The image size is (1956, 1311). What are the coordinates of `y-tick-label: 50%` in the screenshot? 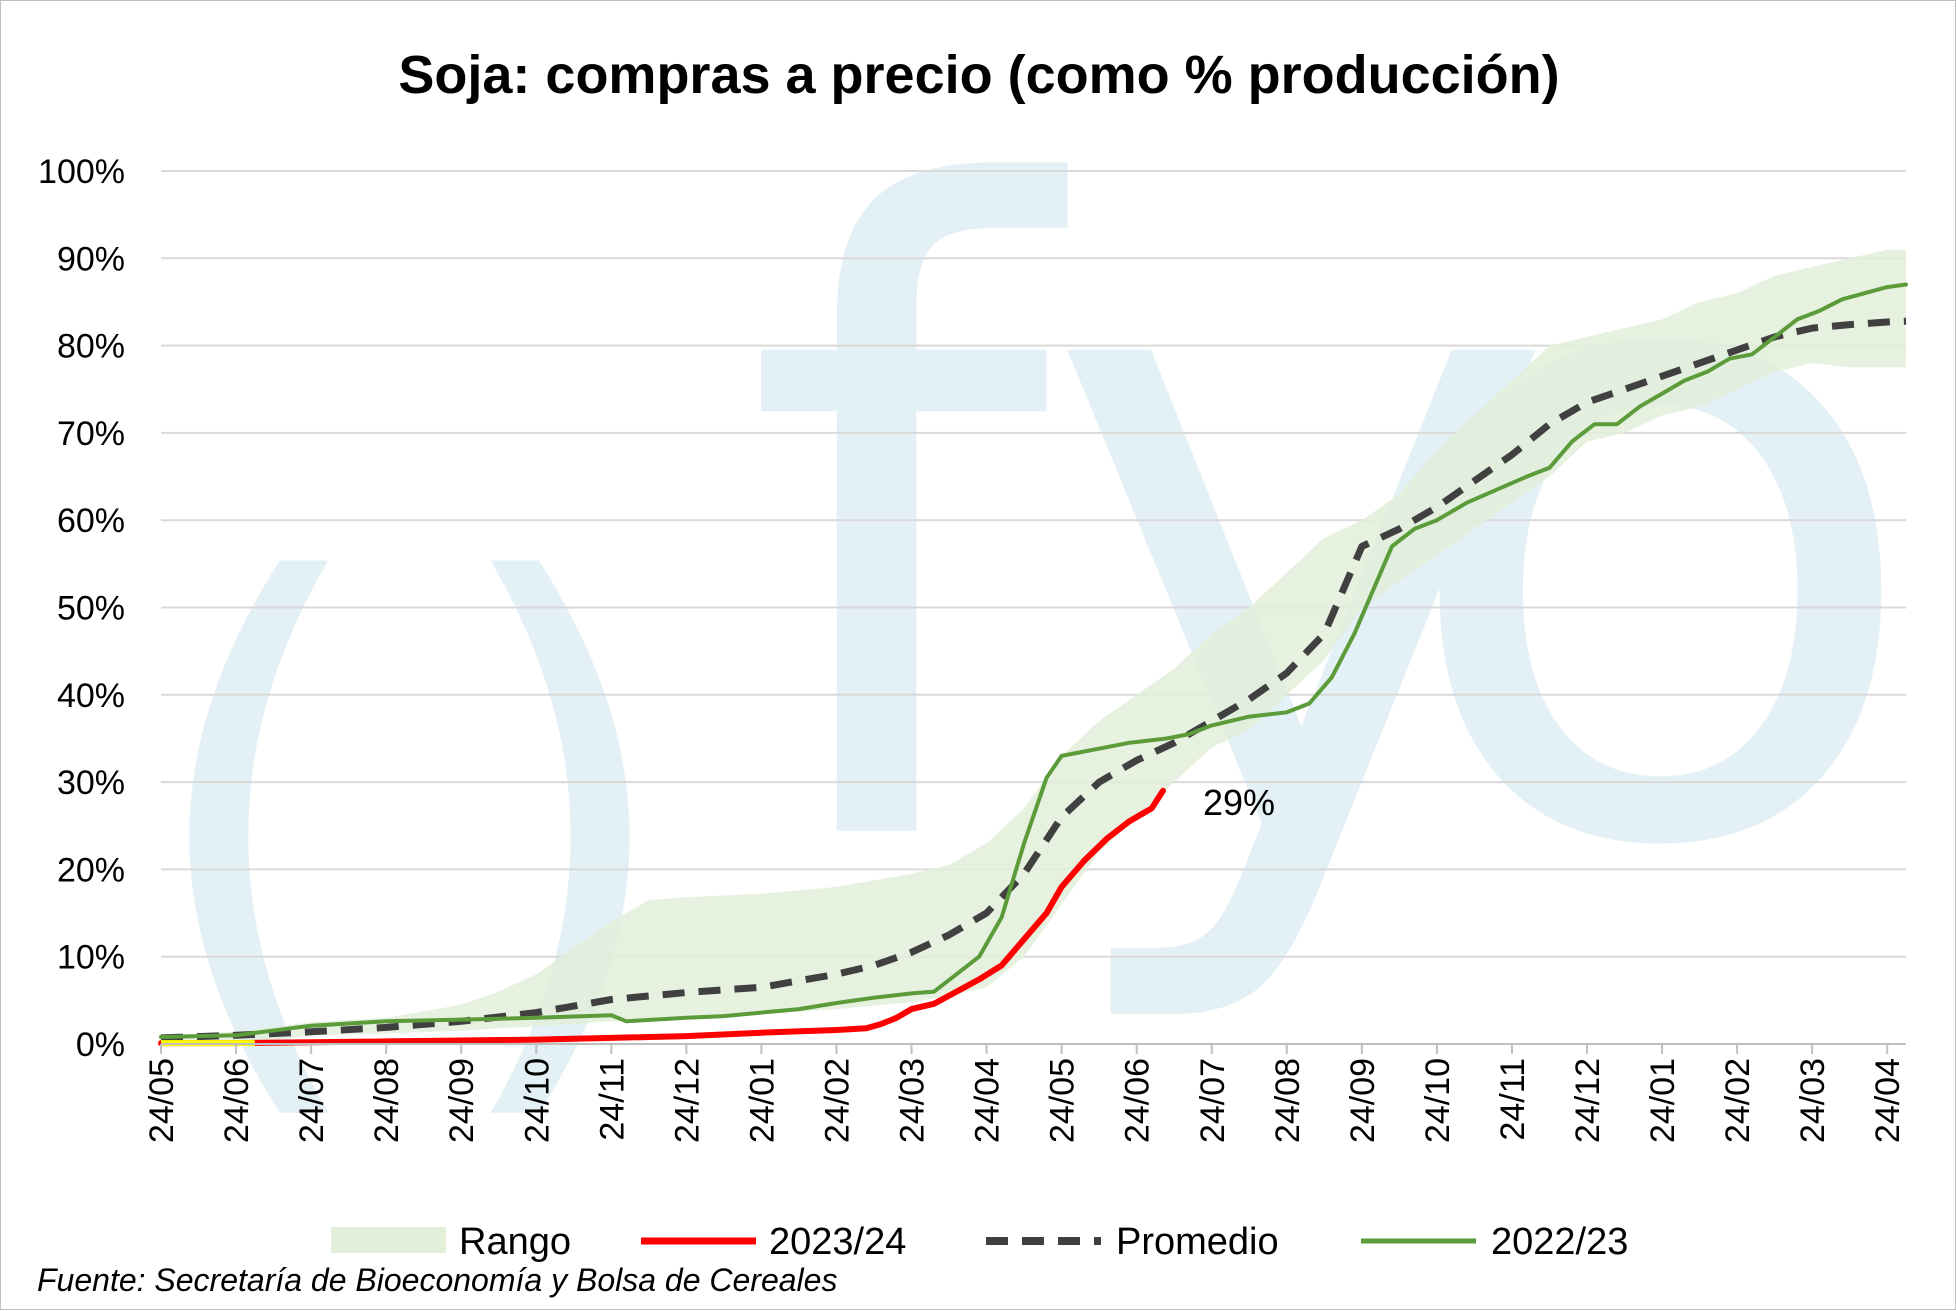 It's located at (91, 609).